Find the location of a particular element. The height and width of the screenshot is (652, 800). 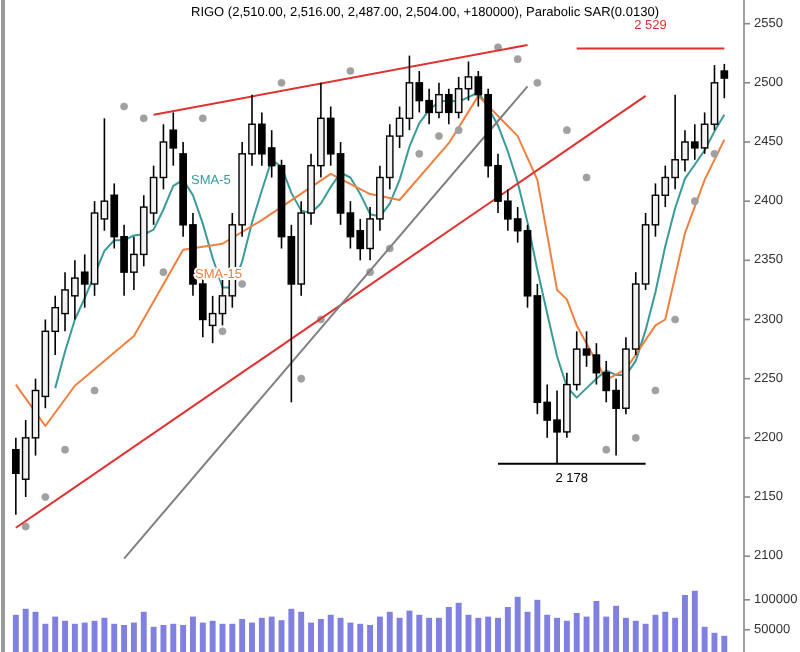

candlestick is located at coordinates (724, 81).